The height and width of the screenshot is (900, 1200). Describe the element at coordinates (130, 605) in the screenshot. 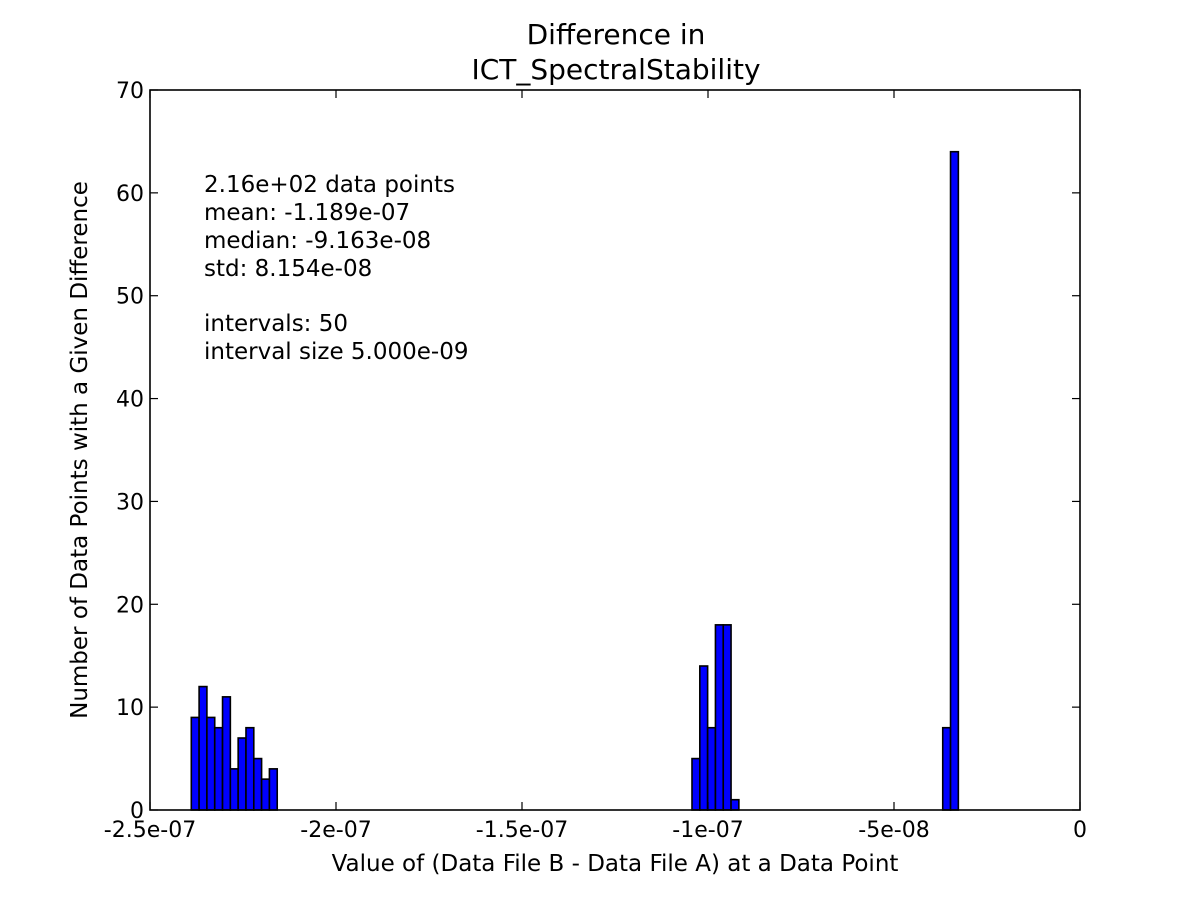

I see `y-tick-label-3: 20` at that location.